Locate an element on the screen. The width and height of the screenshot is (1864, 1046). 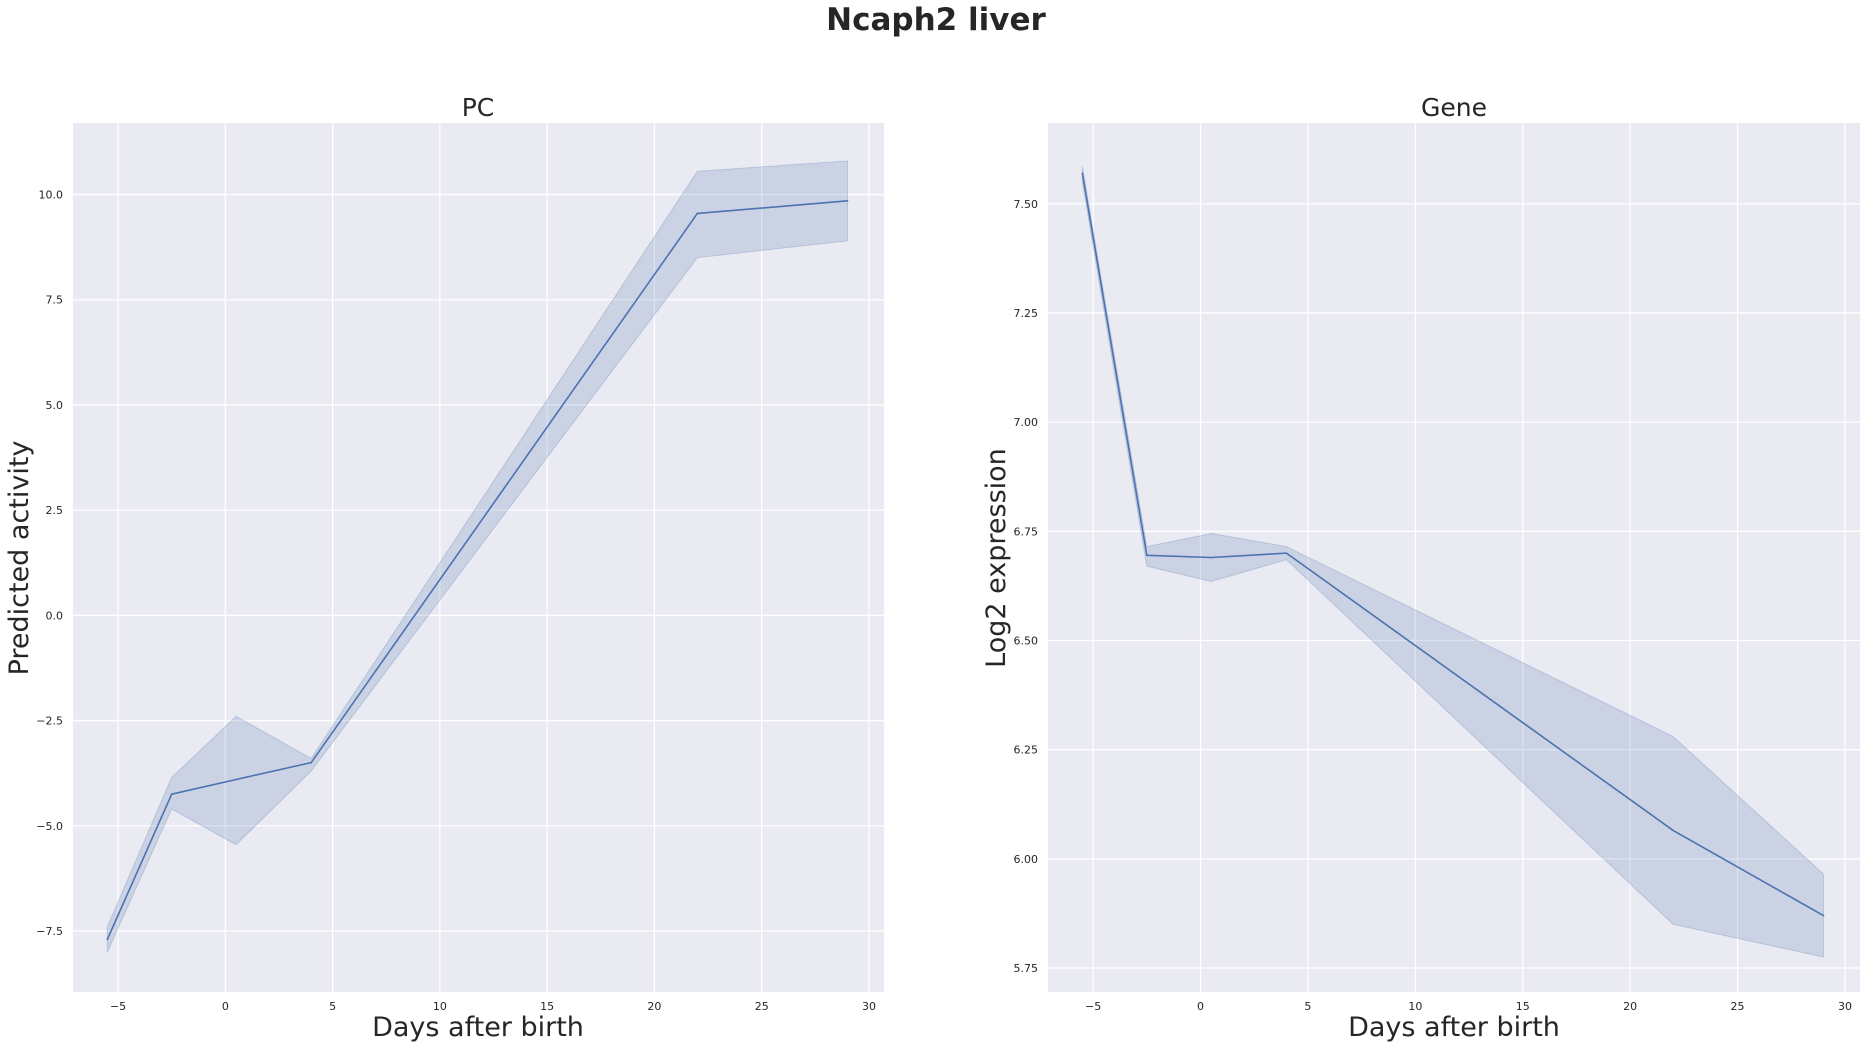
pc-x-tick-label: 10 is located at coordinates (440, 1006).